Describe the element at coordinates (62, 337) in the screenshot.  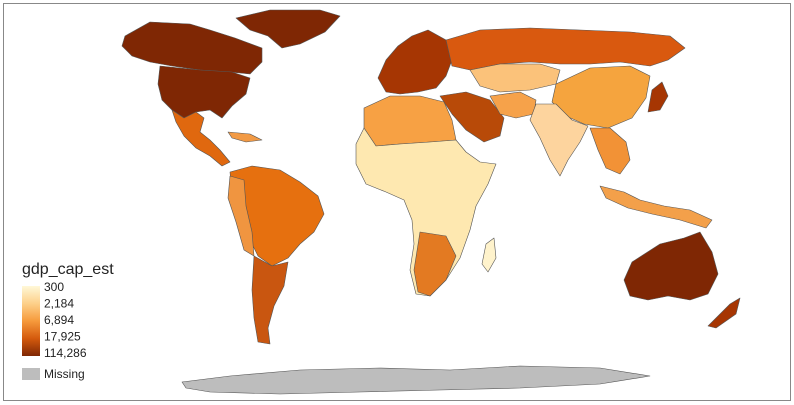
I see `legend-break-label: 17,925` at that location.